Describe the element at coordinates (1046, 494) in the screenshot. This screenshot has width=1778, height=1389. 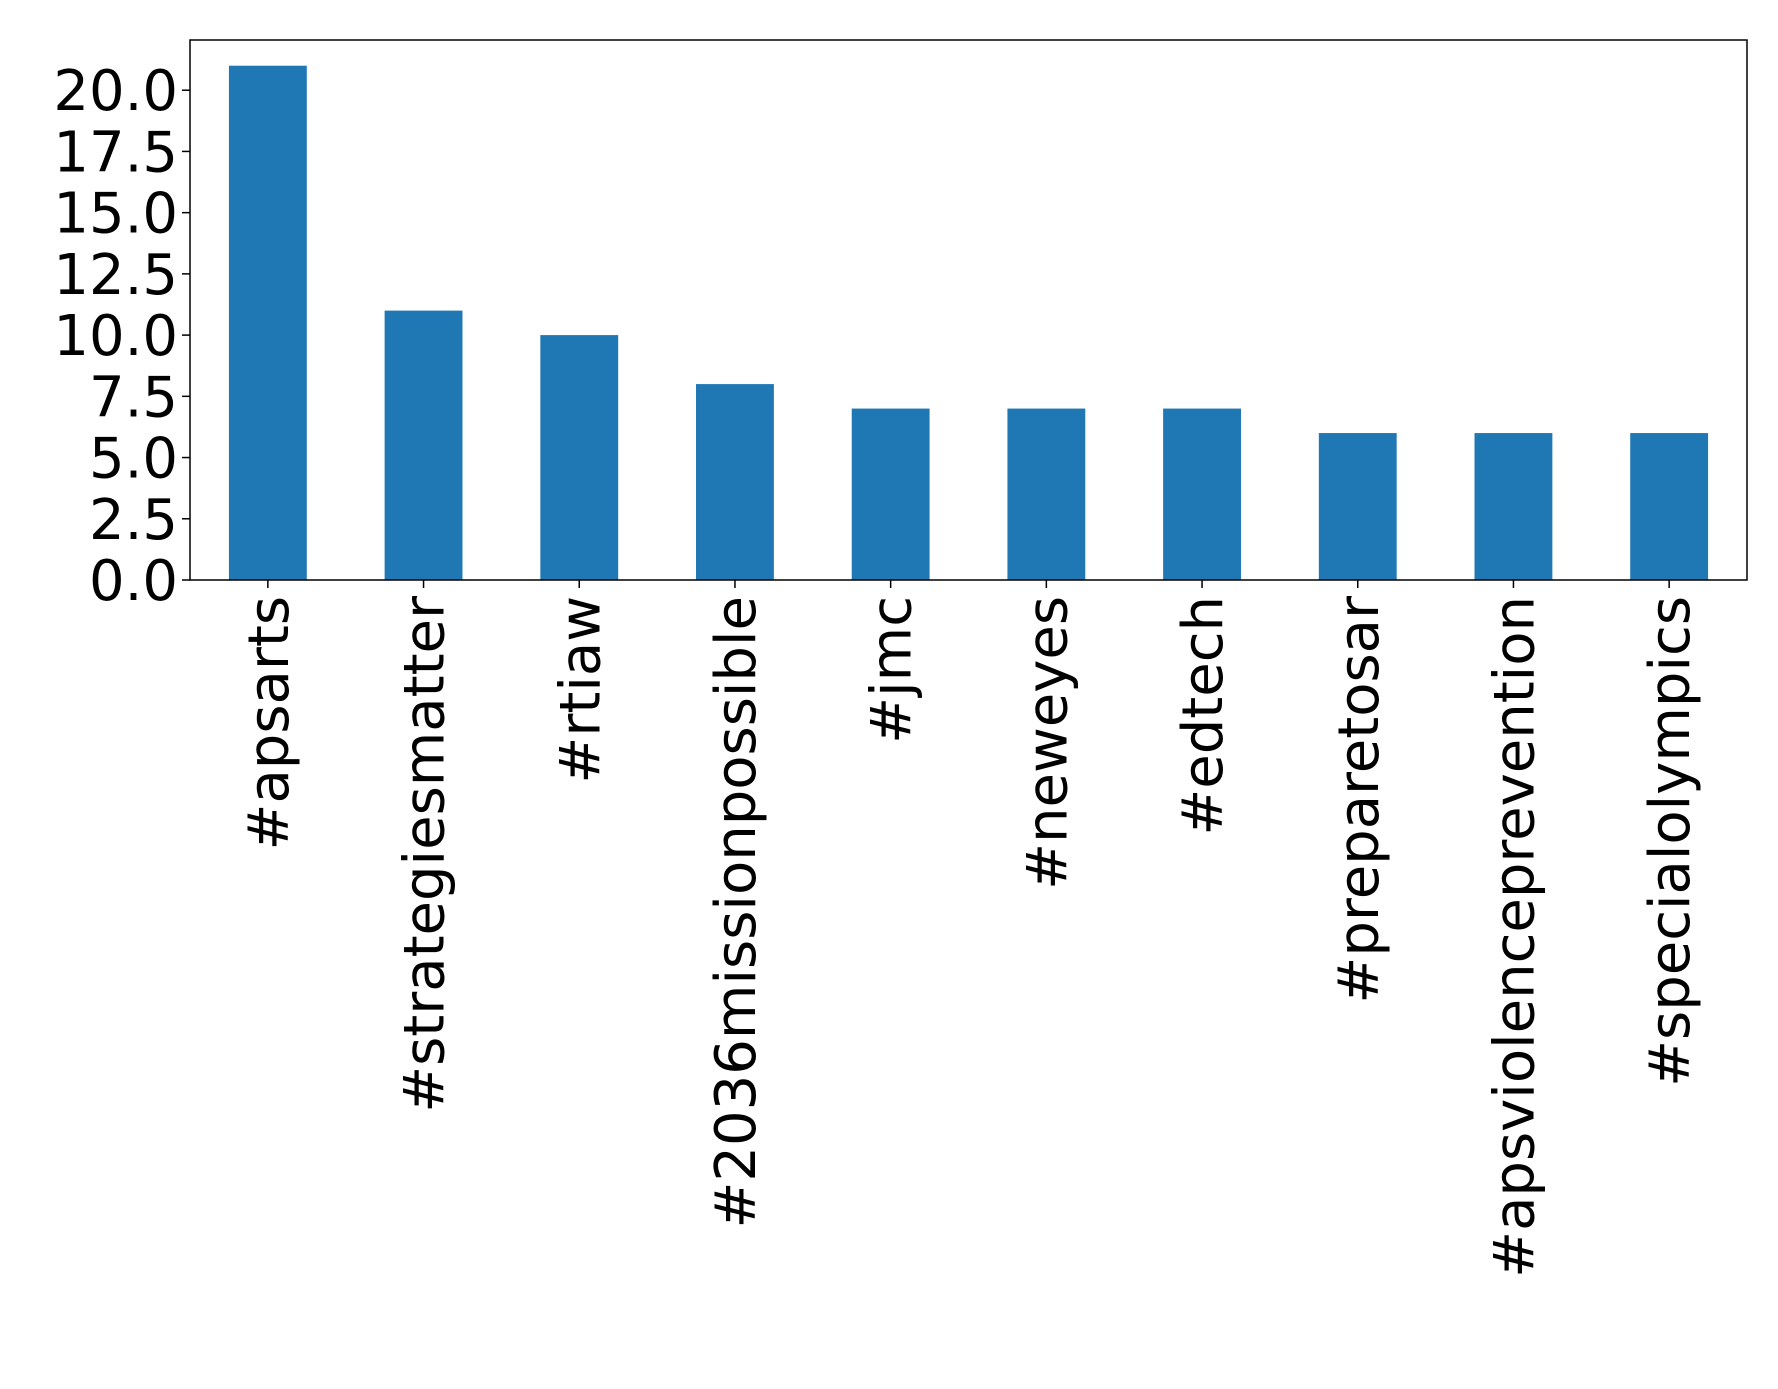
I see `bar-neweyes` at that location.